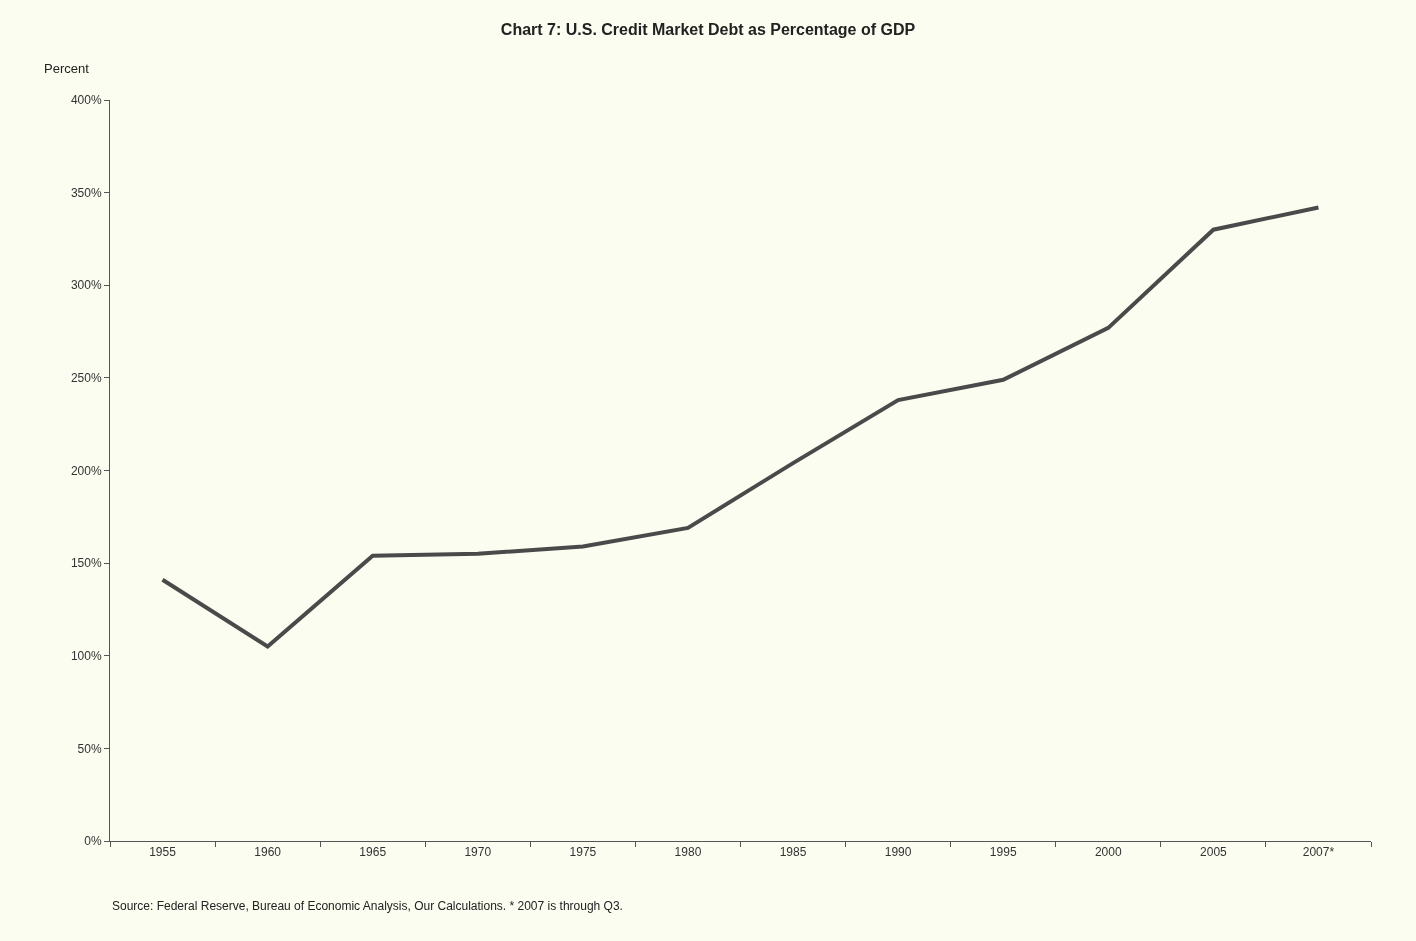 Image resolution: width=1416 pixels, height=941 pixels. What do you see at coordinates (478, 852) in the screenshot?
I see `x-tick-label: 1970` at bounding box center [478, 852].